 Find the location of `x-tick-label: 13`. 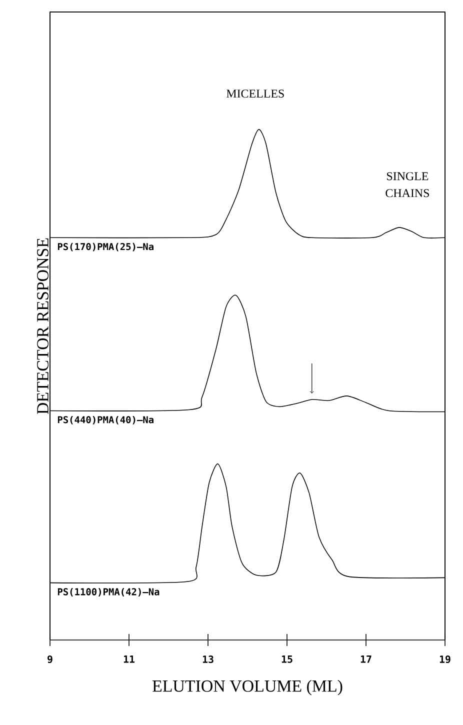

x-tick-label: 13 is located at coordinates (208, 660).